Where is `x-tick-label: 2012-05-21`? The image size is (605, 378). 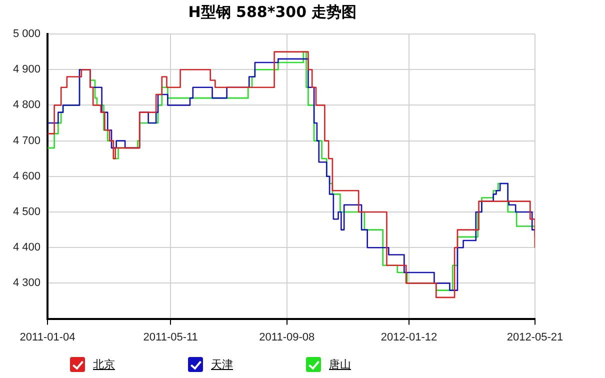
x-tick-label: 2012-05-21 is located at coordinates (535, 337).